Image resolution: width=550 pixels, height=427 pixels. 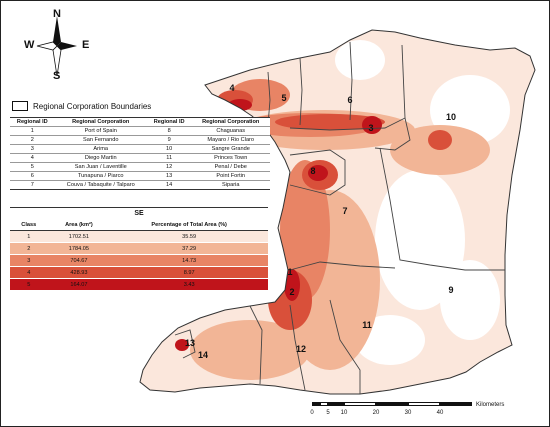 I want to click on region-table-cell: 13, so click(x=169, y=176).